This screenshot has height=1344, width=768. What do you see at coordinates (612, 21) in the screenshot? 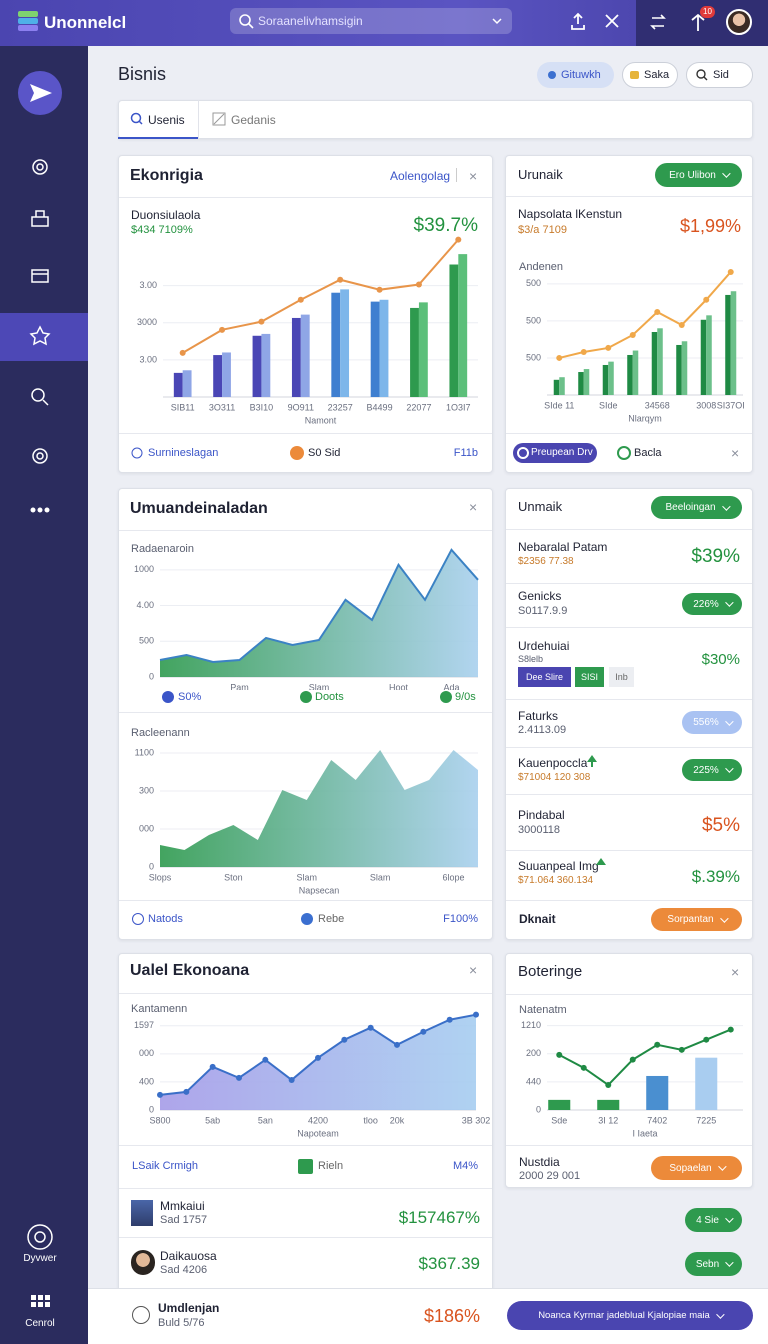
I see `close-icon` at bounding box center [612, 21].